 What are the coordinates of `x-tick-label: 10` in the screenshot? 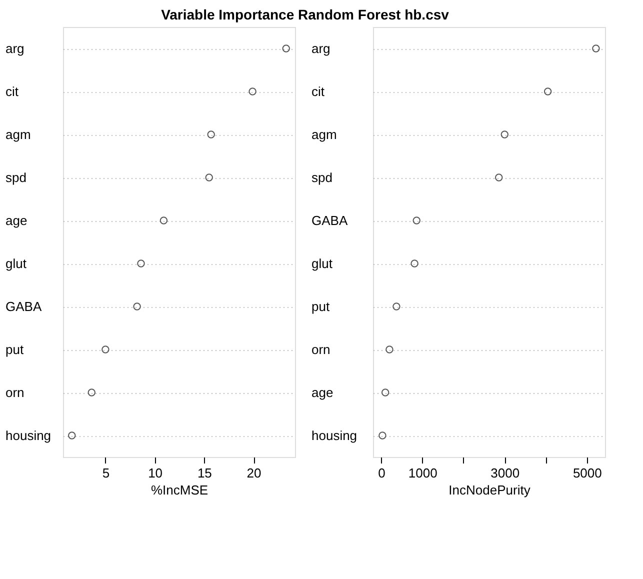 It's located at (155, 473).